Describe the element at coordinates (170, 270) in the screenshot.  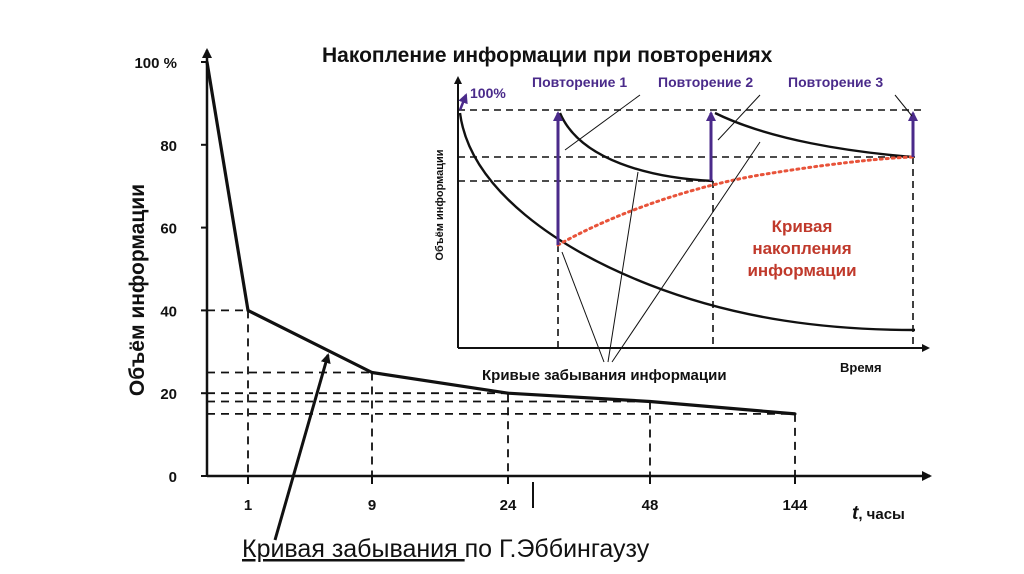
I see `main-y-ticks: 100 % 80 60 40 20 0` at that location.